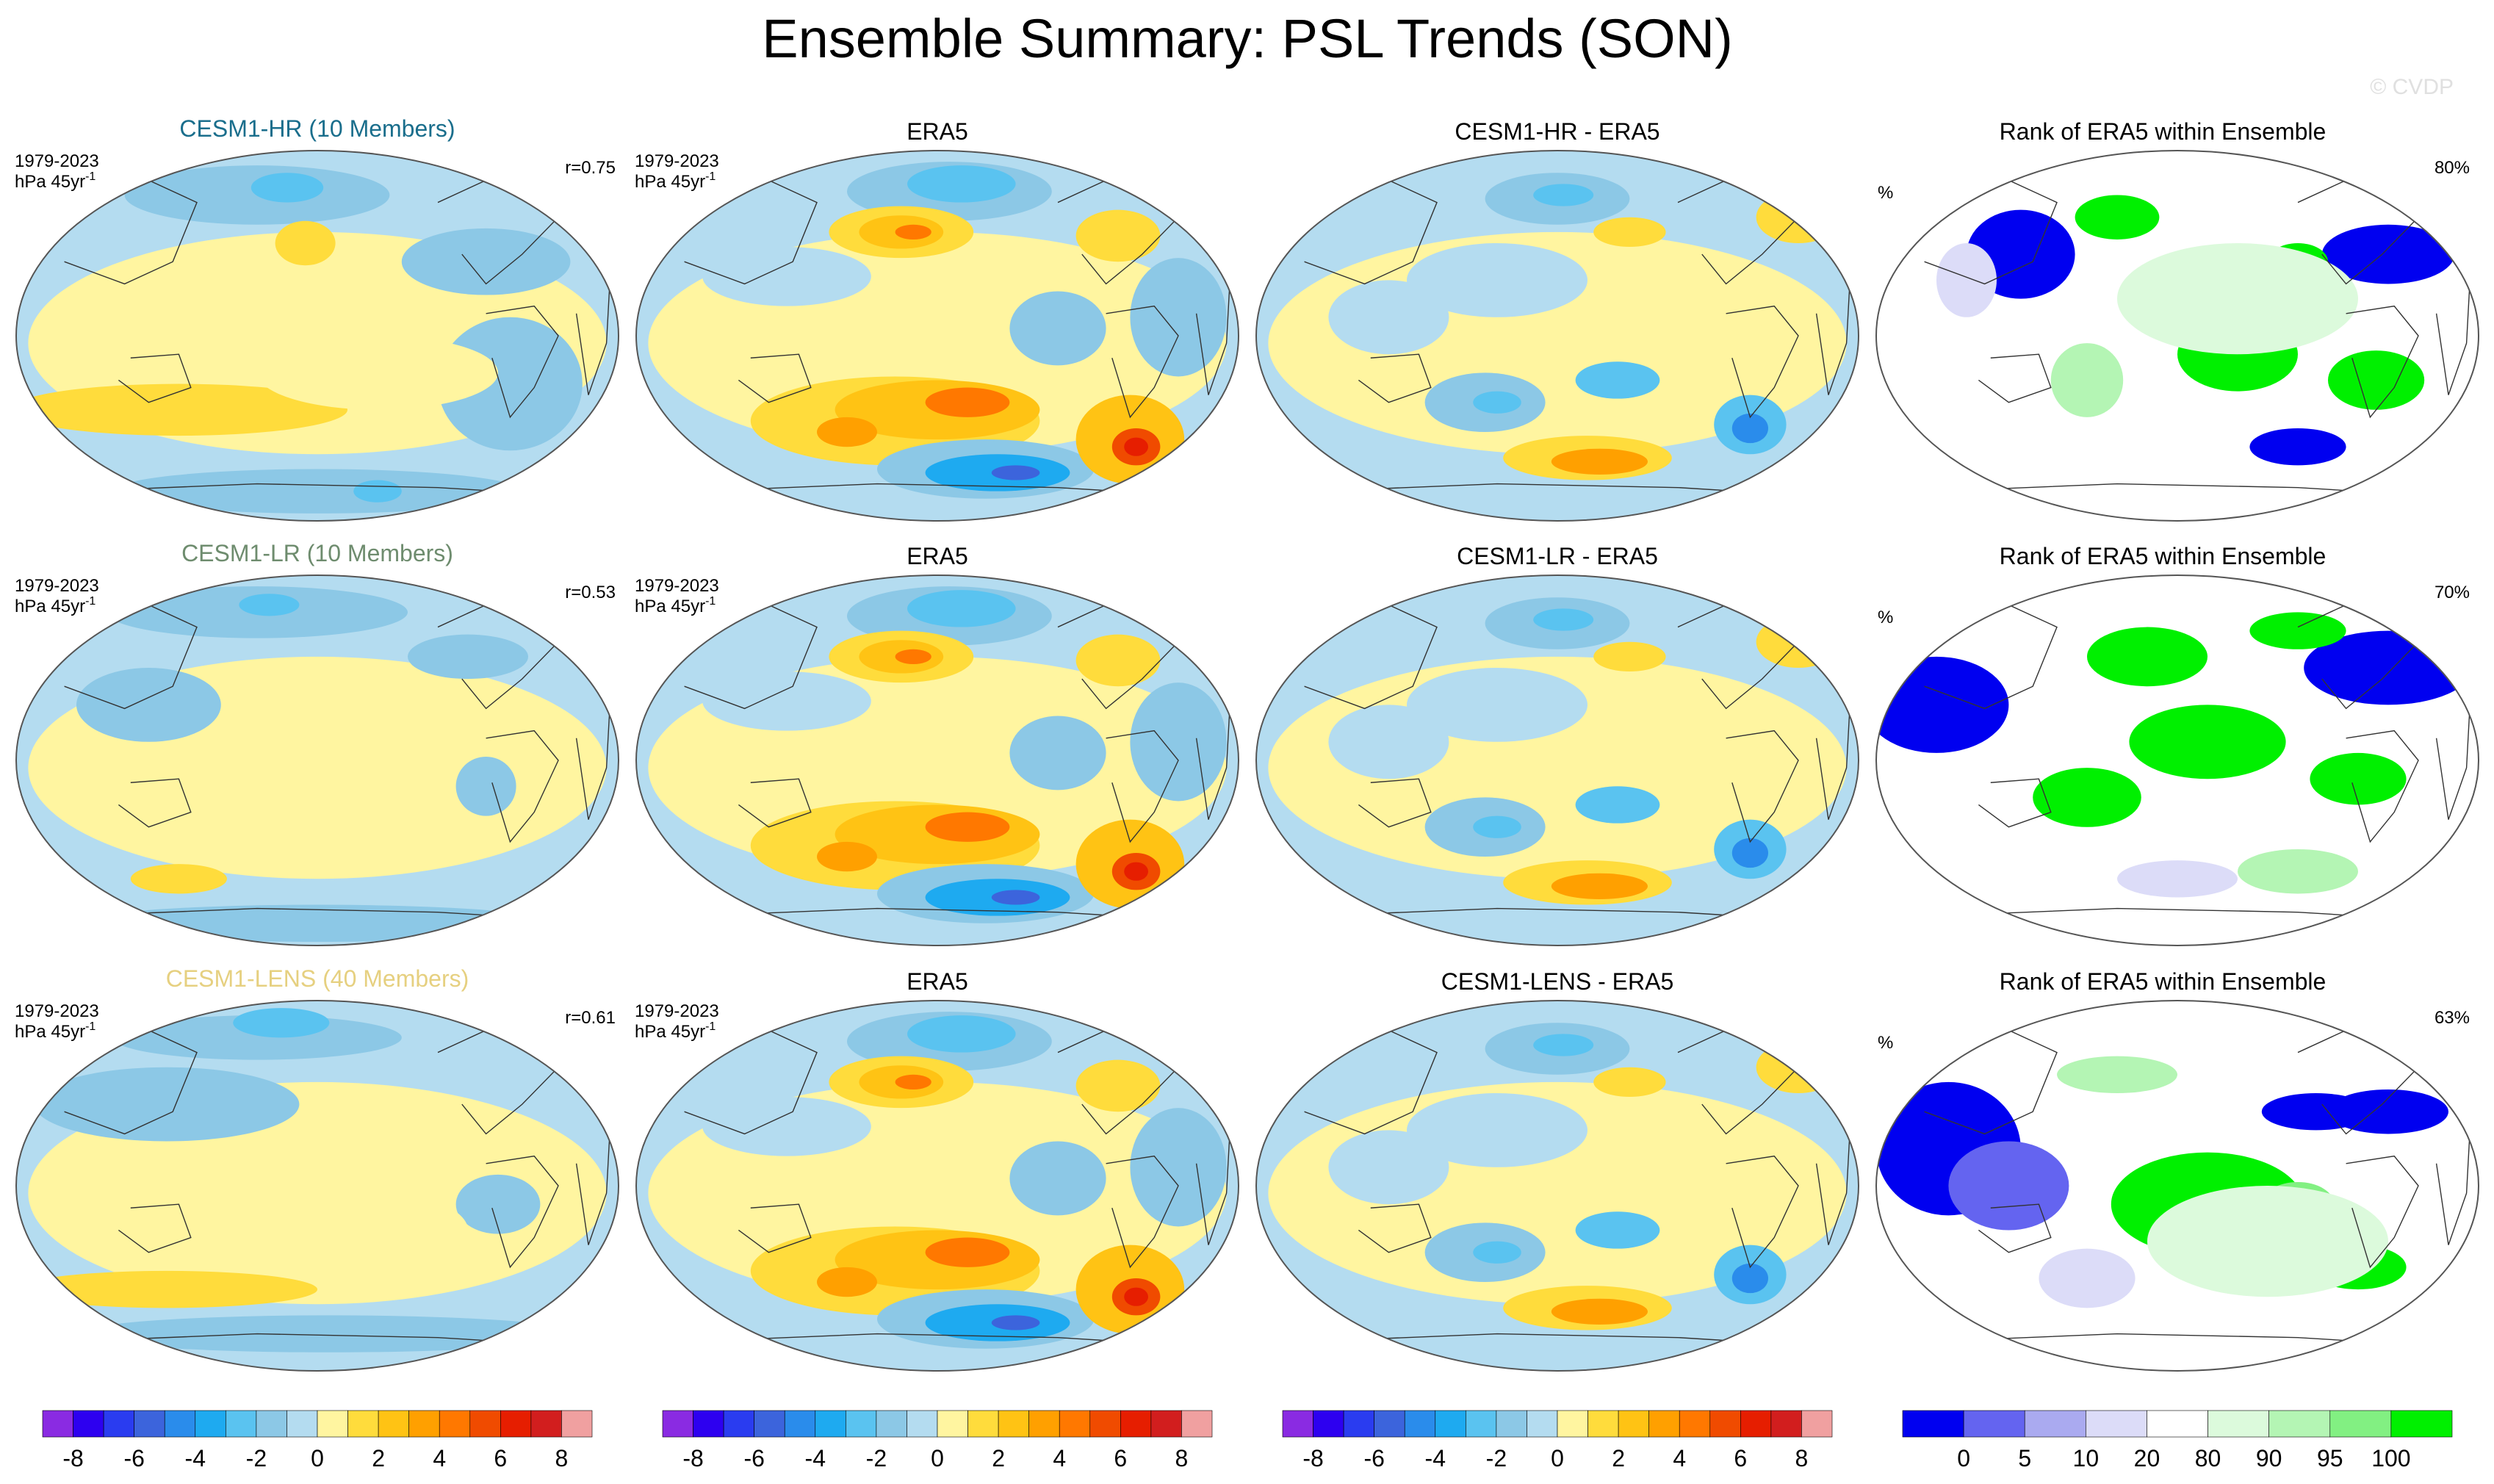 This screenshot has height=1484, width=2494. I want to click on colorbar-tick-label: -4, so click(195, 1458).